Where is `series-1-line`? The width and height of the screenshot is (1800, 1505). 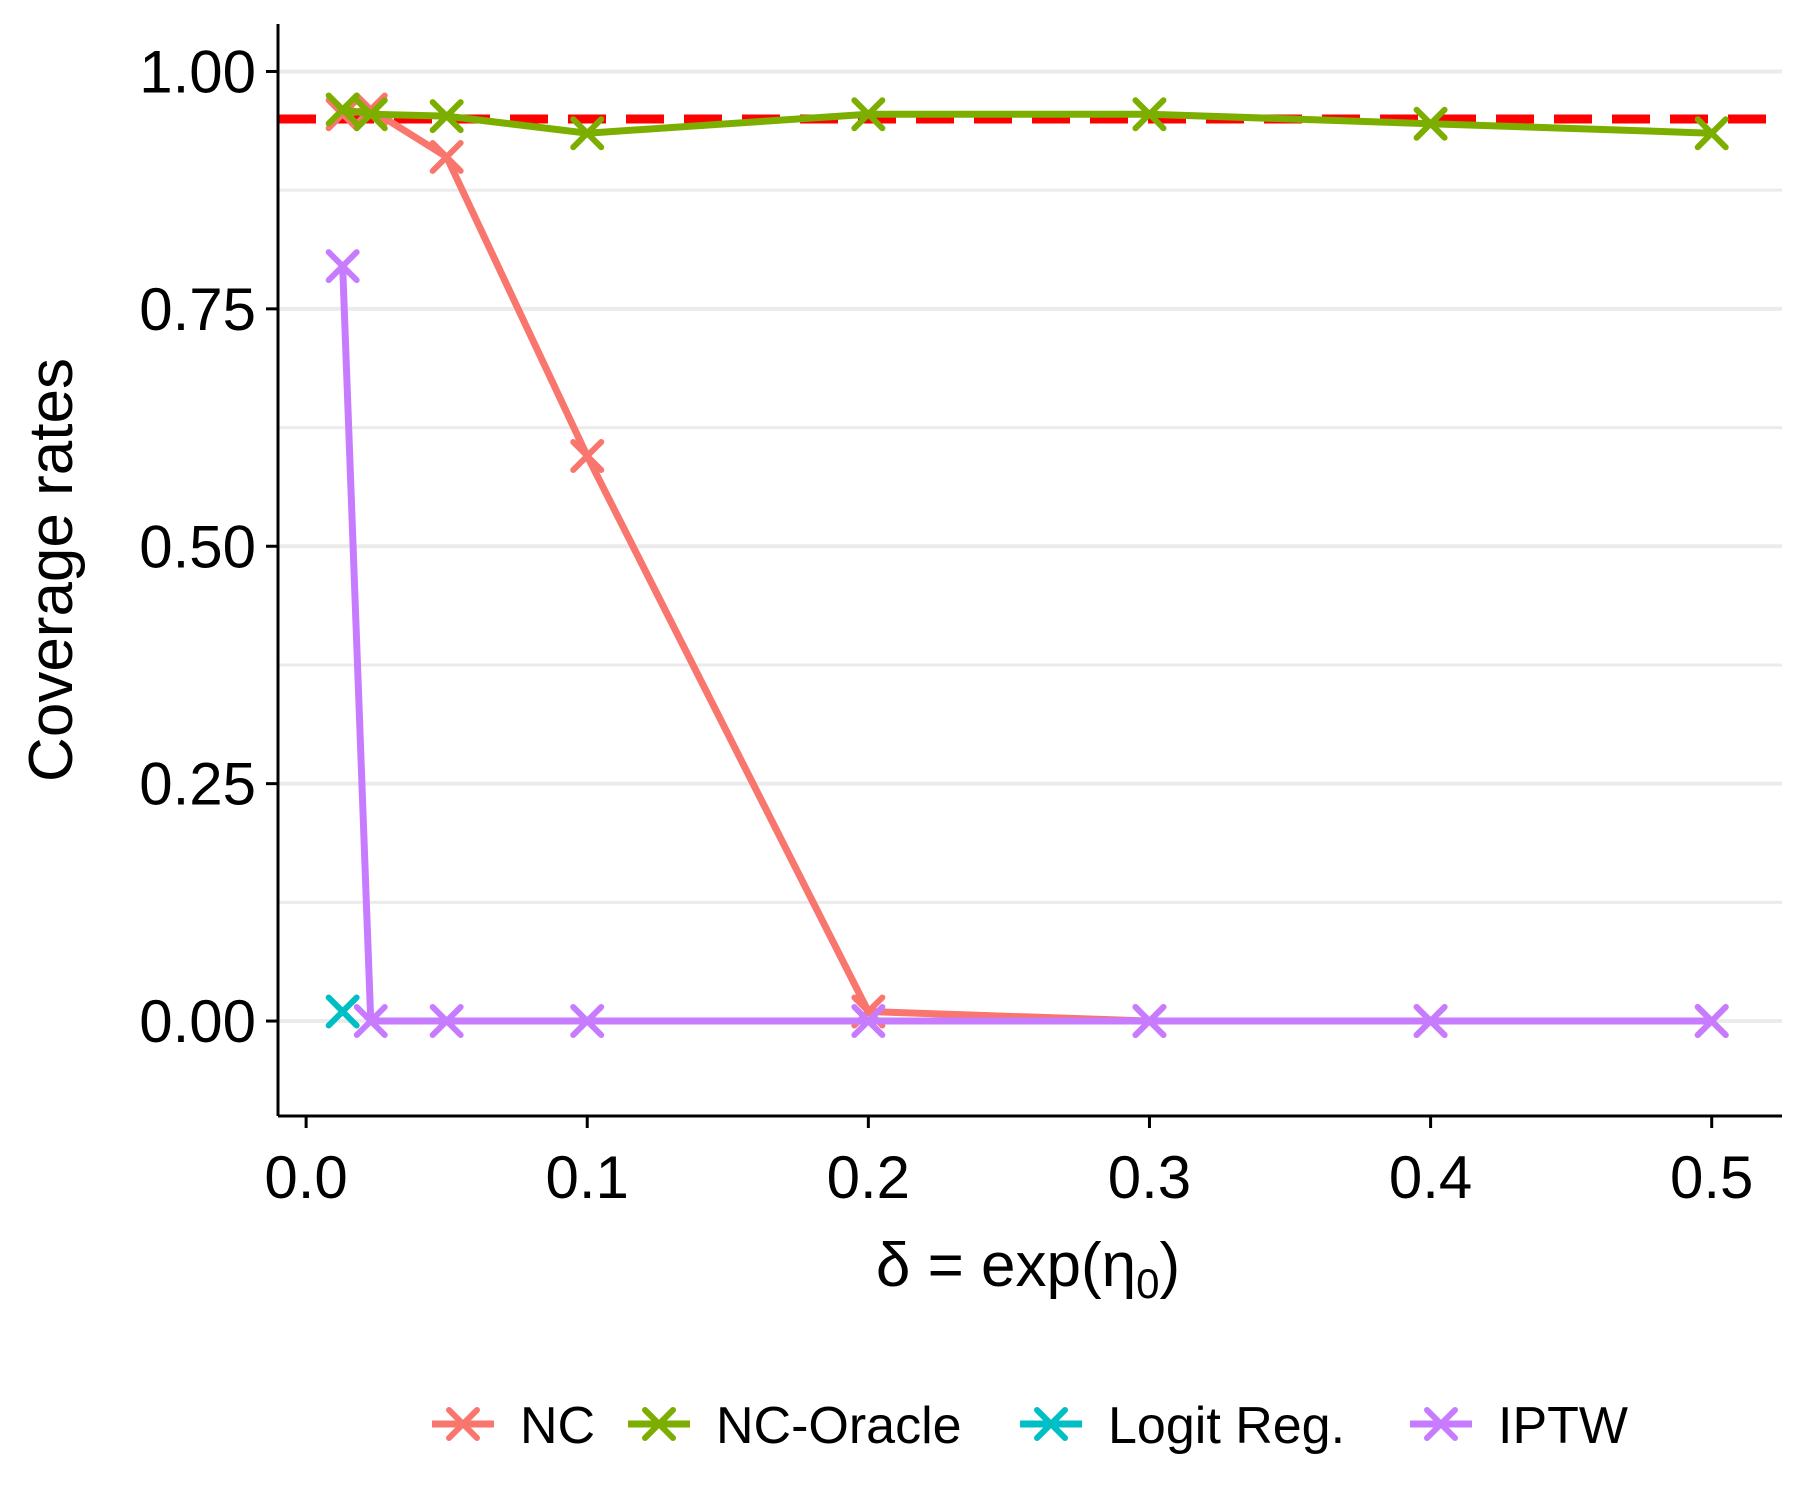 series-1-line is located at coordinates (1027, 121).